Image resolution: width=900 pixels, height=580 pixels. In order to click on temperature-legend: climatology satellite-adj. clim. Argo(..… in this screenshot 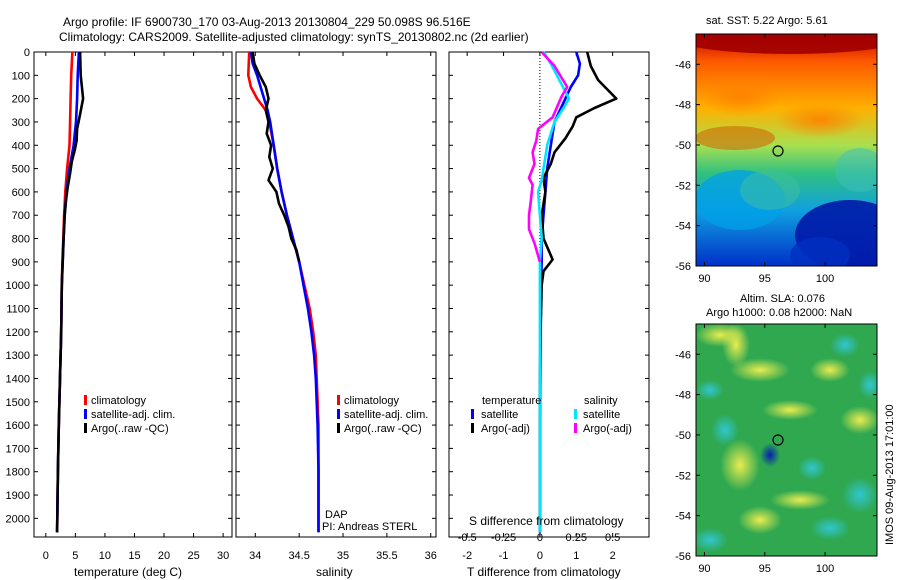, I will do `click(129, 415)`.